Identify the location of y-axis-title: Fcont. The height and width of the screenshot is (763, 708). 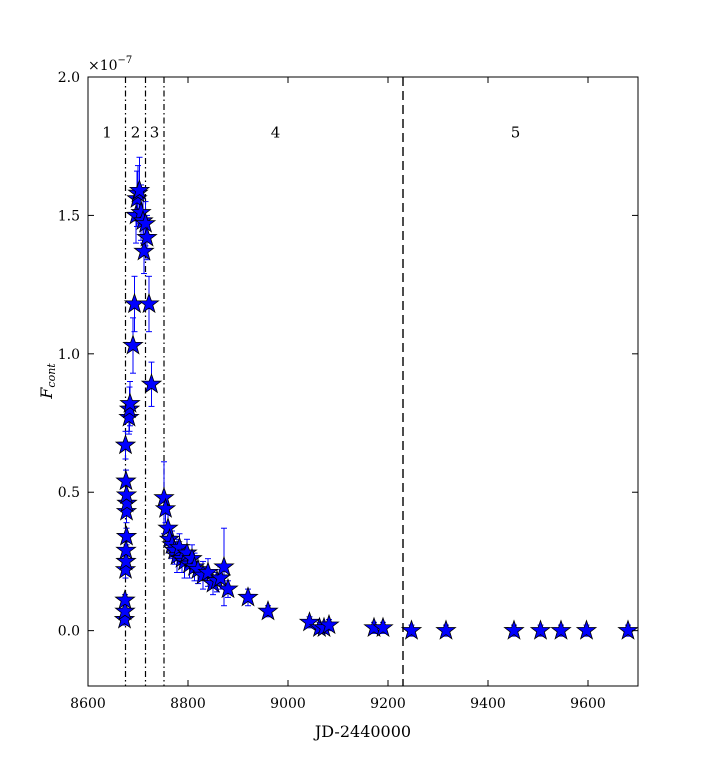
(47, 381).